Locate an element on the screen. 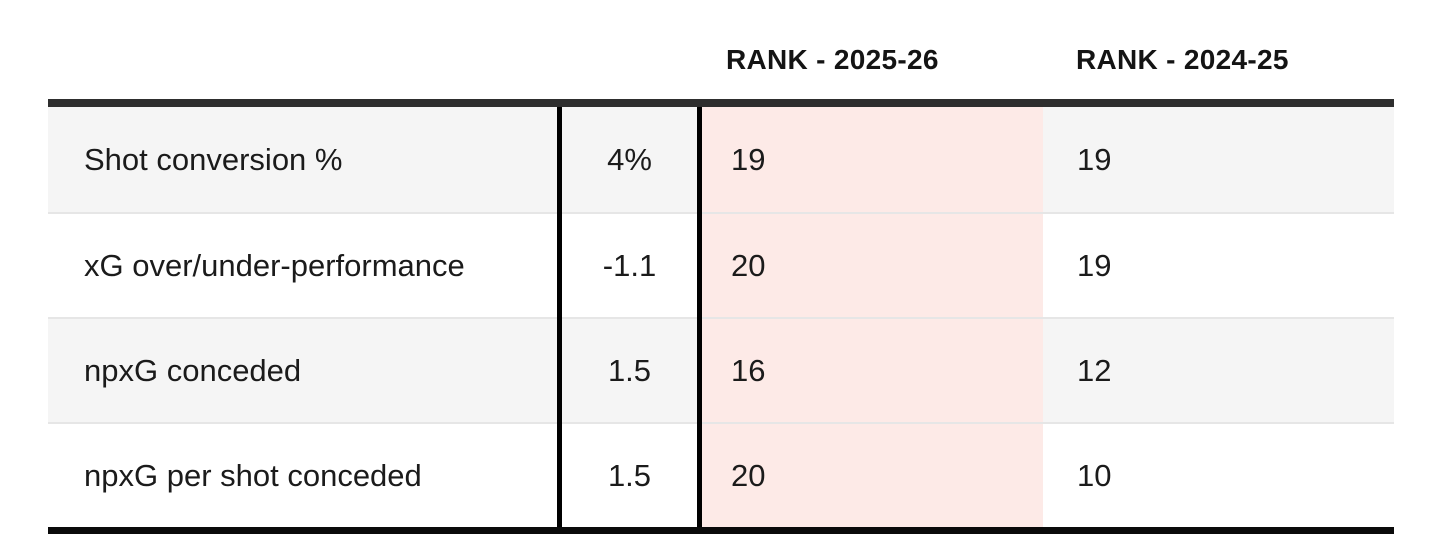 The image size is (1442, 552). rank-2025-26-cell: 19 is located at coordinates (872, 159).